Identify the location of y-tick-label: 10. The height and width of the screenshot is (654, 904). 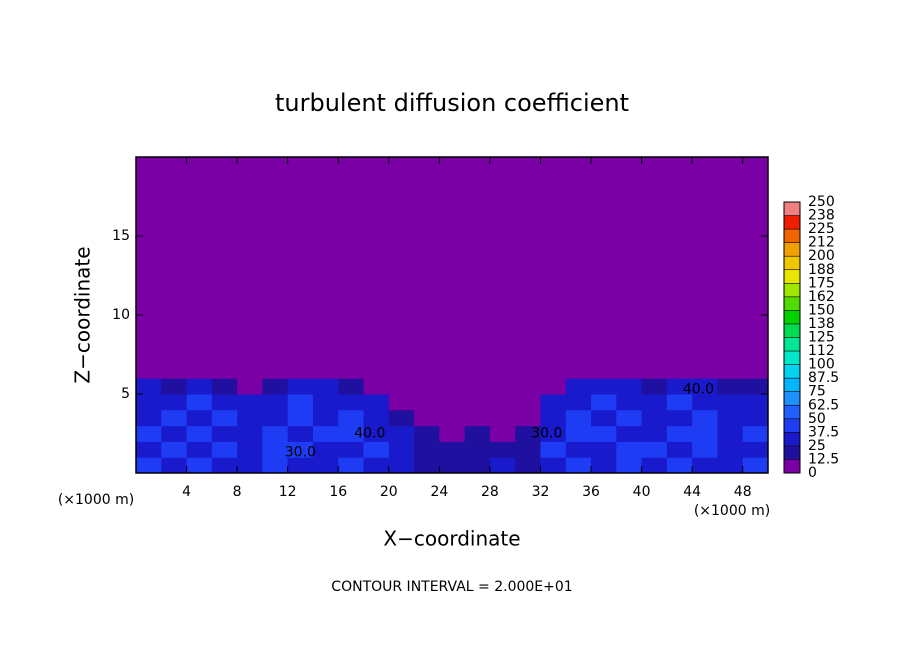
(121, 315).